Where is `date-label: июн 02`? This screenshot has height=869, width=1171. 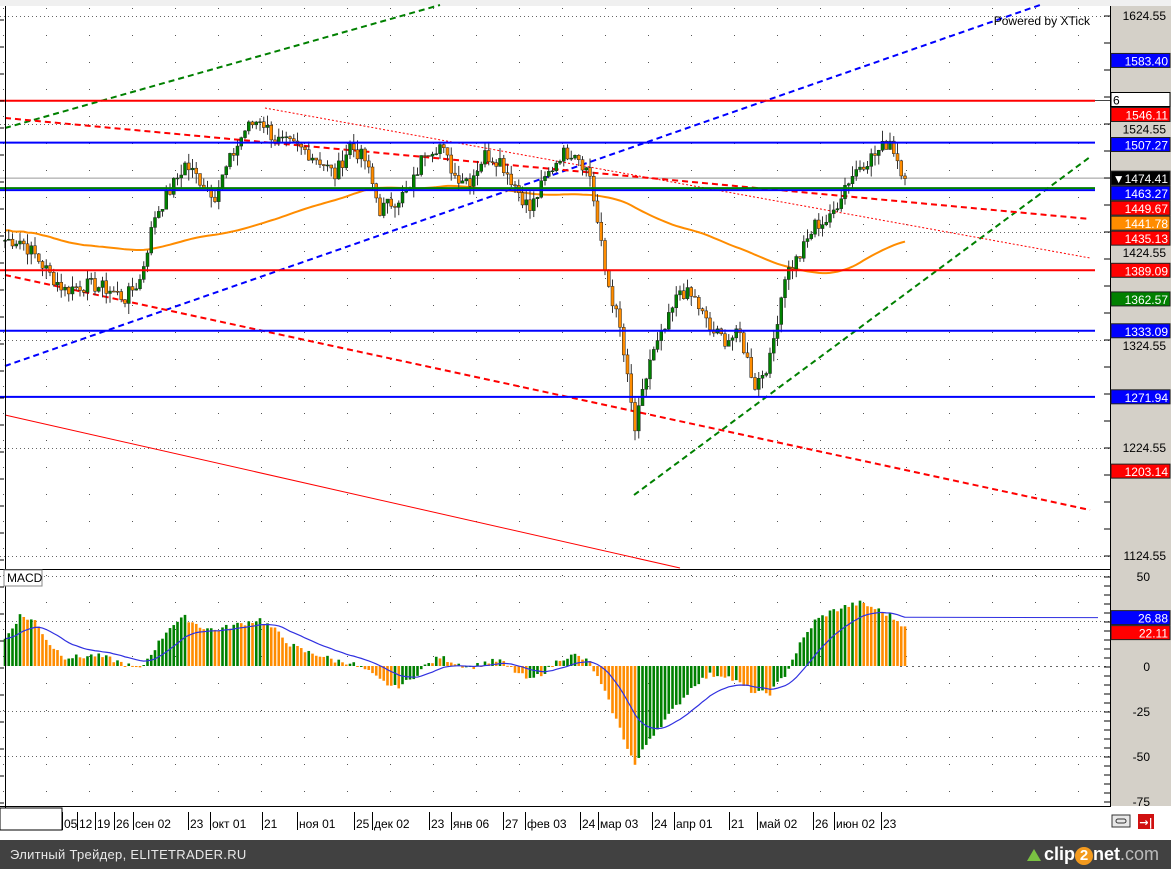 date-label: июн 02 is located at coordinates (855, 824).